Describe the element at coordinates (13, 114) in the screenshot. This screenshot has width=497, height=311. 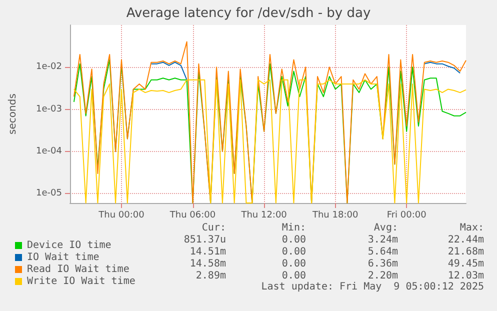
I see `y-axis-title: seconds` at that location.